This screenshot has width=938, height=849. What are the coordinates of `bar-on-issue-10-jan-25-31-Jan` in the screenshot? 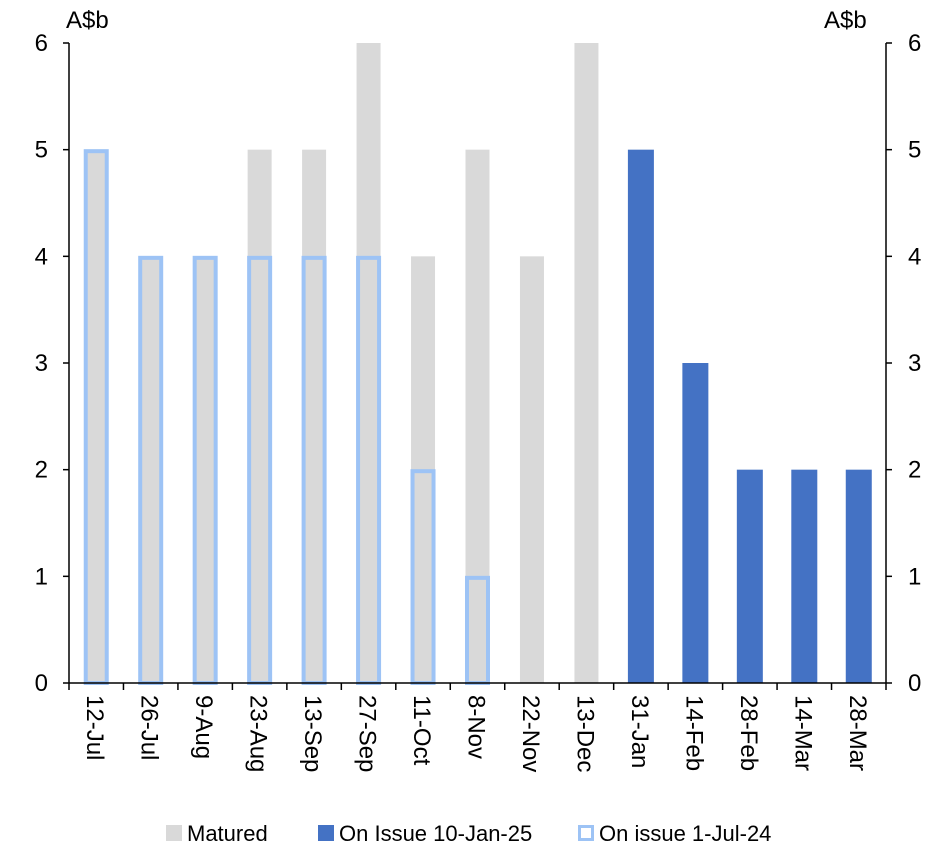 It's located at (640, 416).